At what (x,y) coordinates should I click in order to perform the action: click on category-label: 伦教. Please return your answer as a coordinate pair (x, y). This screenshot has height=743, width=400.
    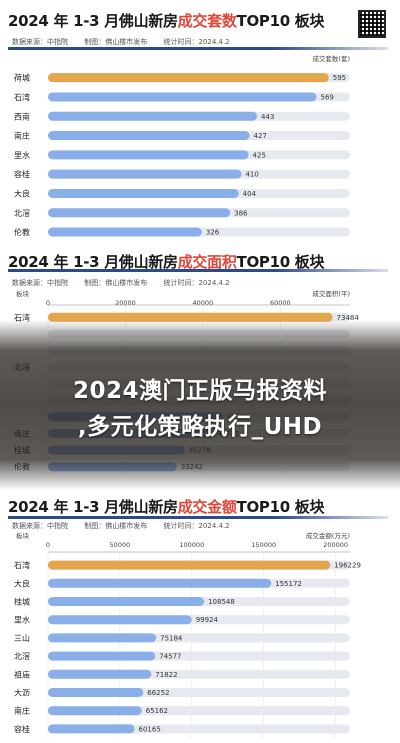
    Looking at the image, I should click on (22, 232).